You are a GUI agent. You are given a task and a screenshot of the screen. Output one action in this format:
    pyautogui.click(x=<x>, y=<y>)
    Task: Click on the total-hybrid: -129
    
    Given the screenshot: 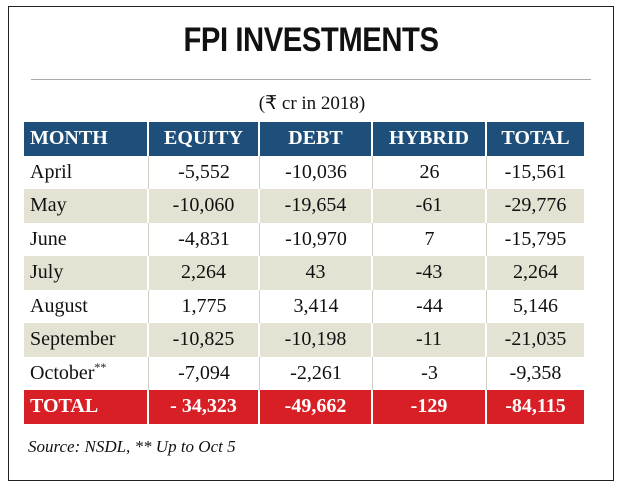 What is the action you would take?
    pyautogui.click(x=430, y=407)
    